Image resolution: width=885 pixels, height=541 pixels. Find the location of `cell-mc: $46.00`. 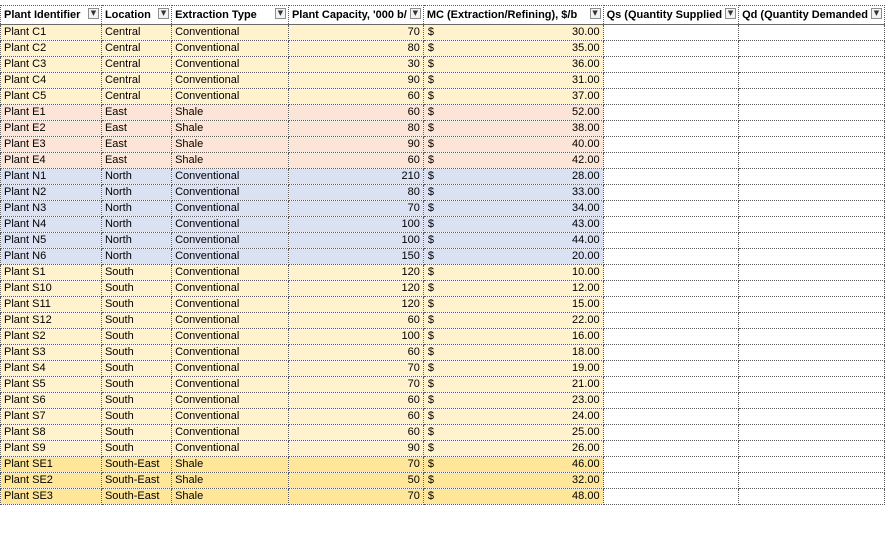

cell-mc: $46.00 is located at coordinates (513, 464).